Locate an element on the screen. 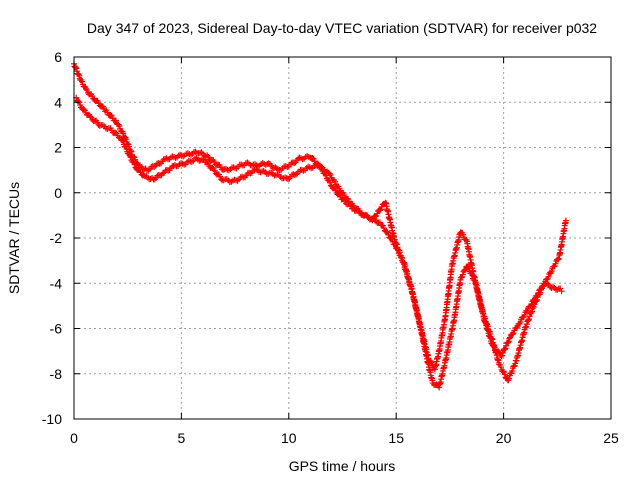  x-tick-label: 25 is located at coordinates (611, 438).